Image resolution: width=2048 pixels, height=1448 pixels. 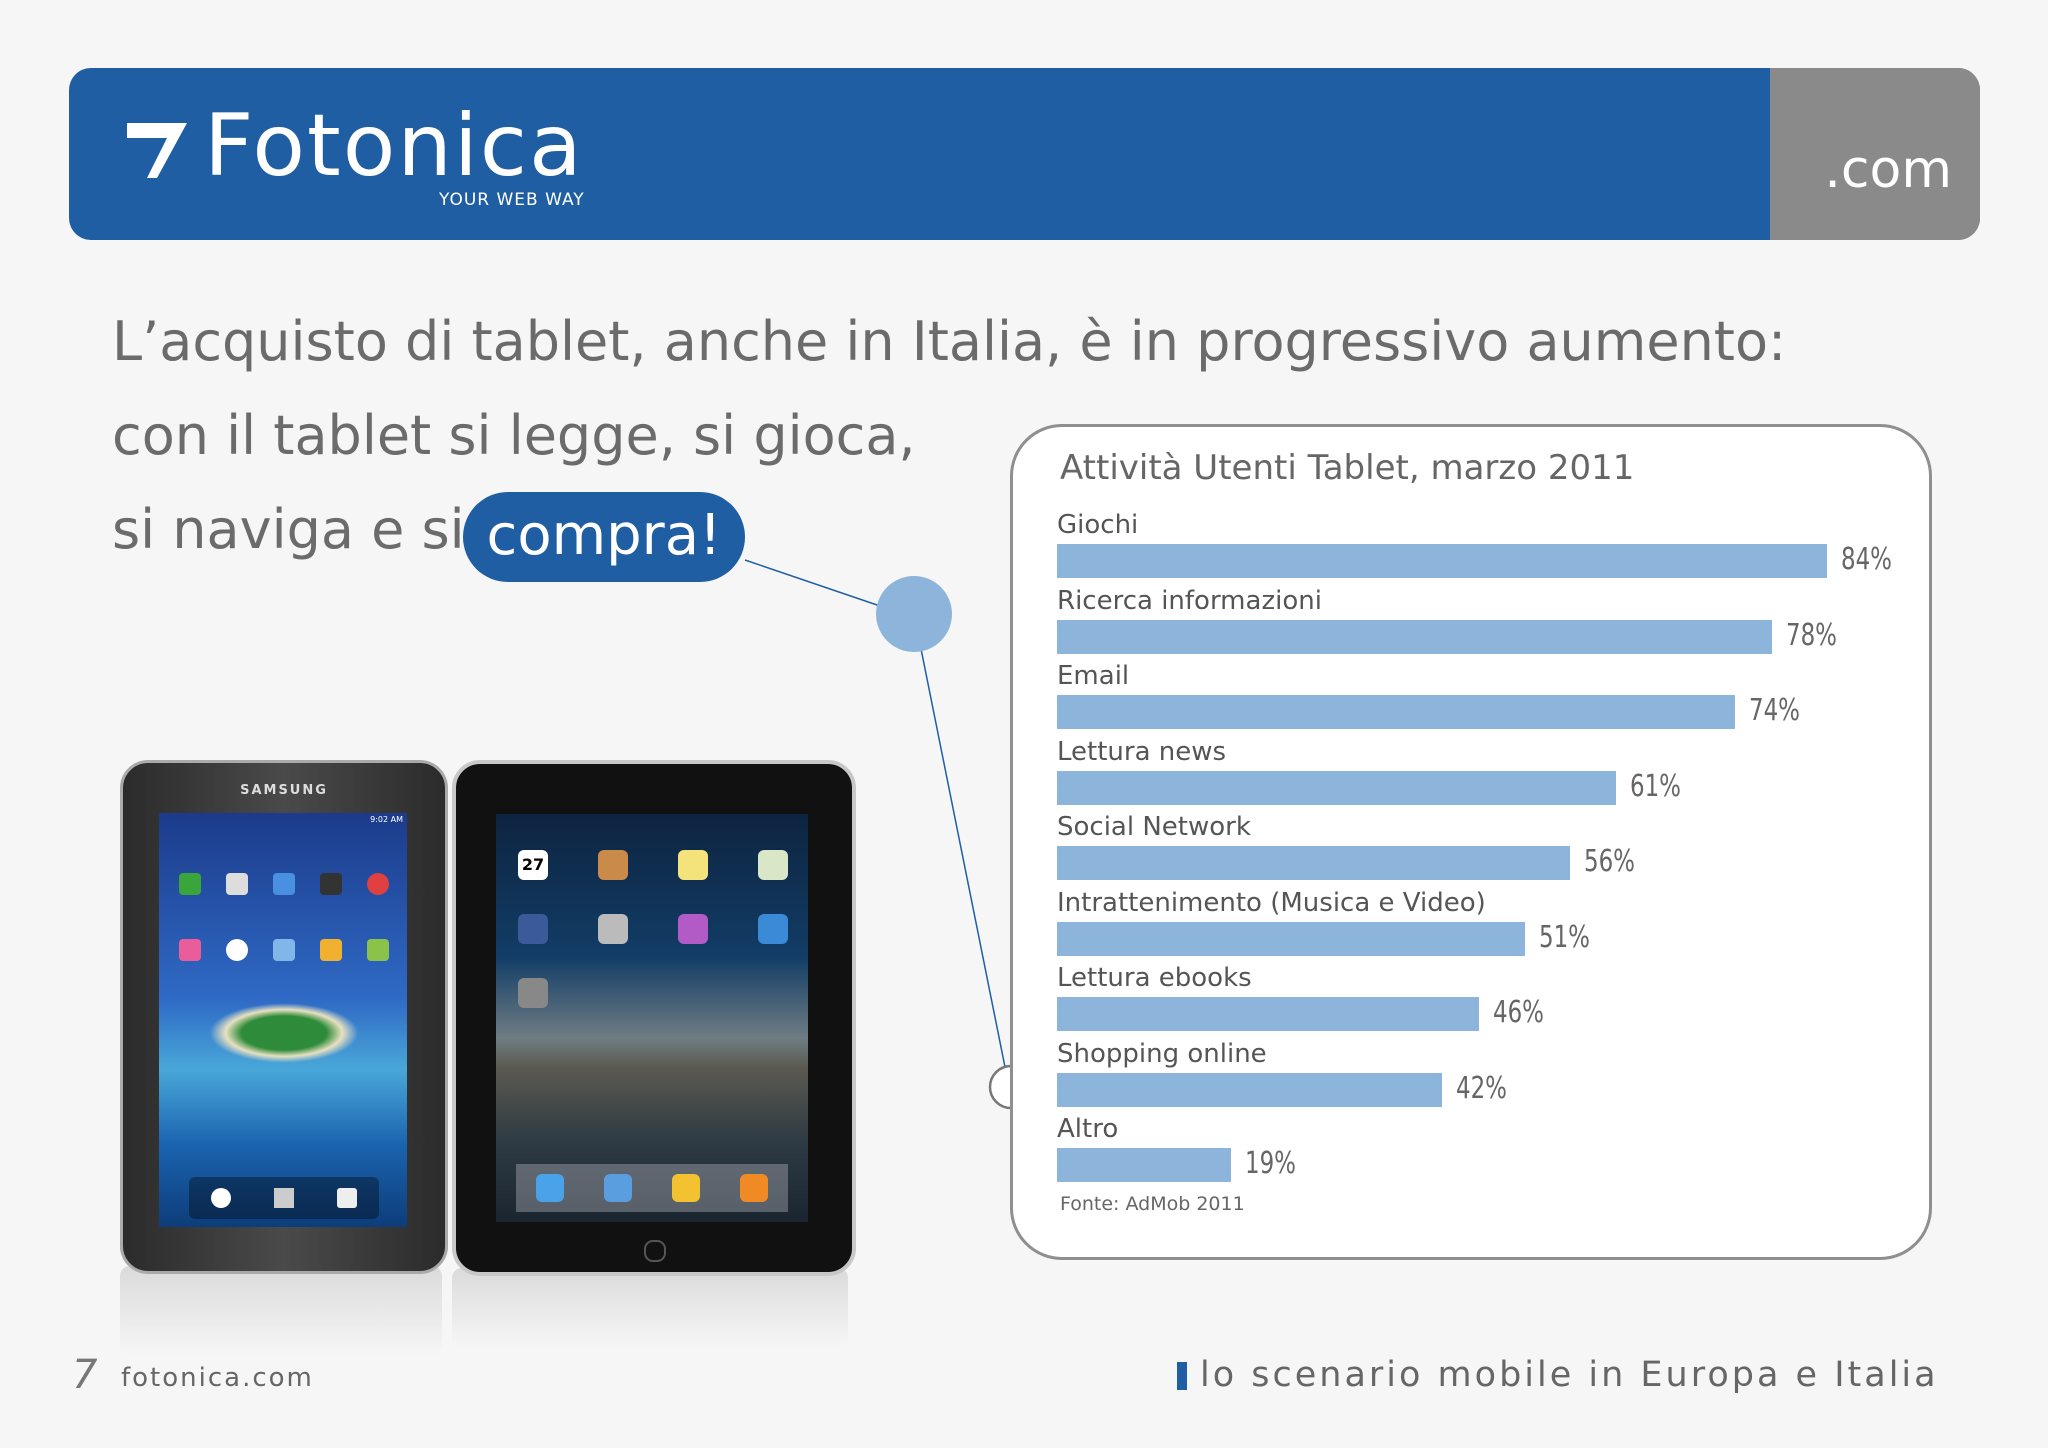 I want to click on maps-app-icon, so click(x=773, y=865).